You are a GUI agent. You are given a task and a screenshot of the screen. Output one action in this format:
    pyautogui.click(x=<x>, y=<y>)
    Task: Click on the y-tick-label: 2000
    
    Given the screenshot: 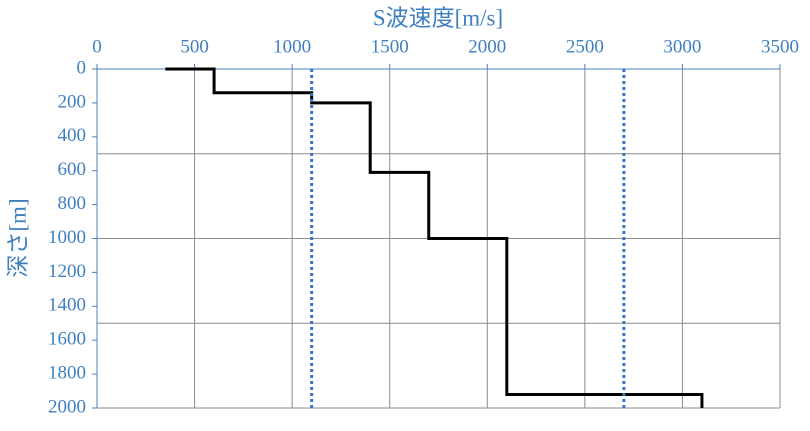 What is the action you would take?
    pyautogui.click(x=67, y=406)
    